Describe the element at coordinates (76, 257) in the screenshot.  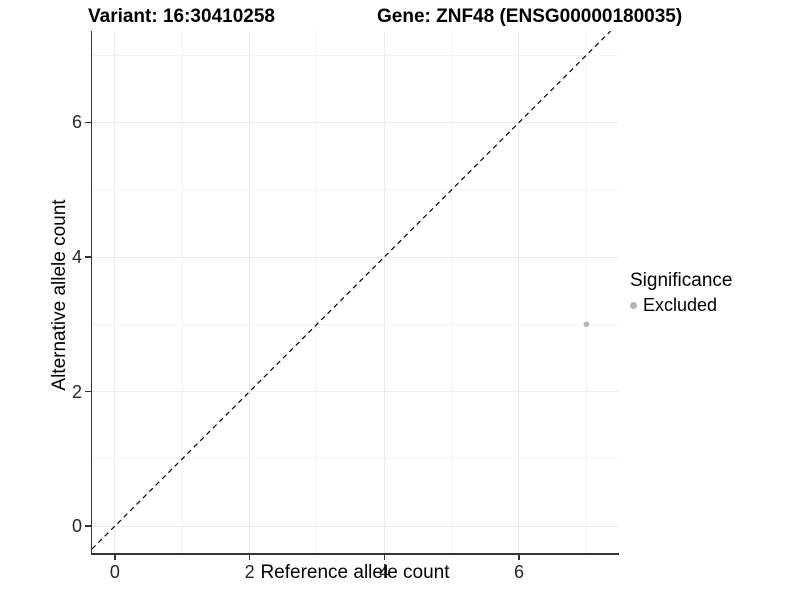
I see `y-tick-label: 4` at that location.